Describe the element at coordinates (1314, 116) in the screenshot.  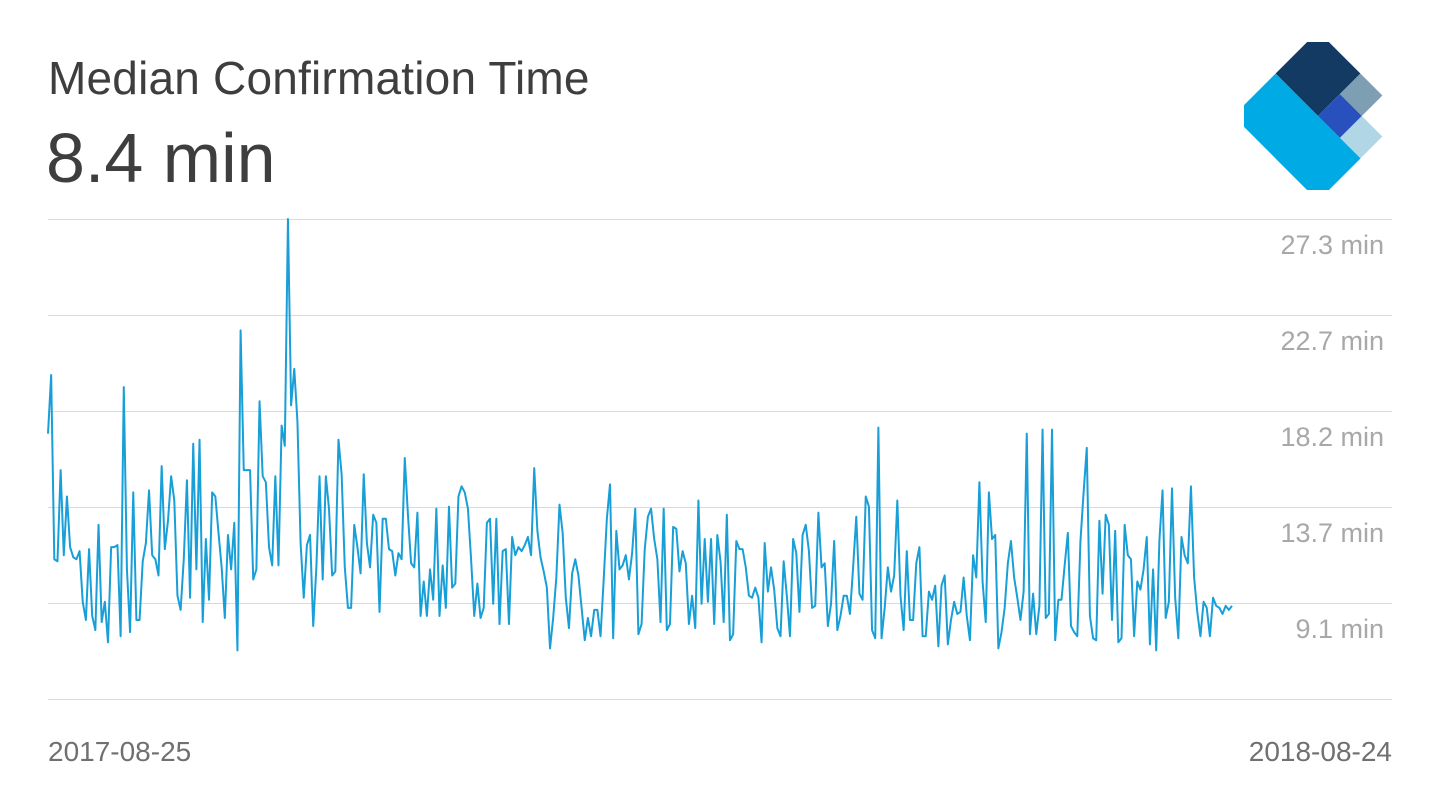
I see `blockchain-logo-icon` at that location.